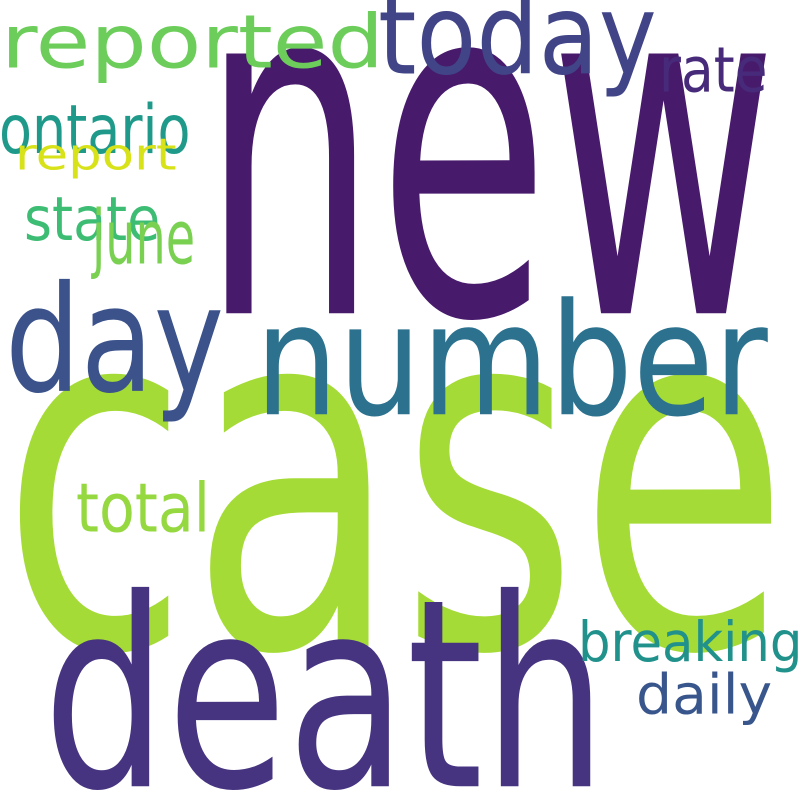 This screenshot has width=800, height=800. Describe the element at coordinates (143, 508) in the screenshot. I see `word-total: total` at that location.